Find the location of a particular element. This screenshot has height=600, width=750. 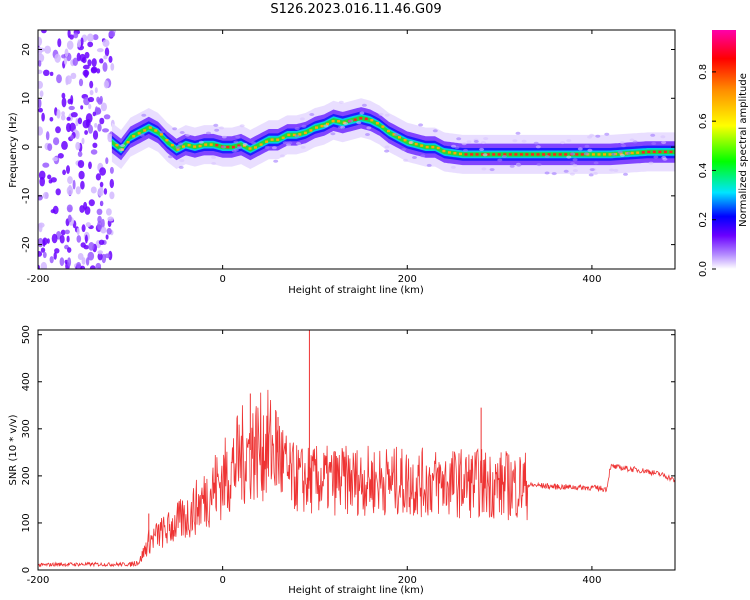

y-tick-label: 10 is located at coordinates (26, 98).